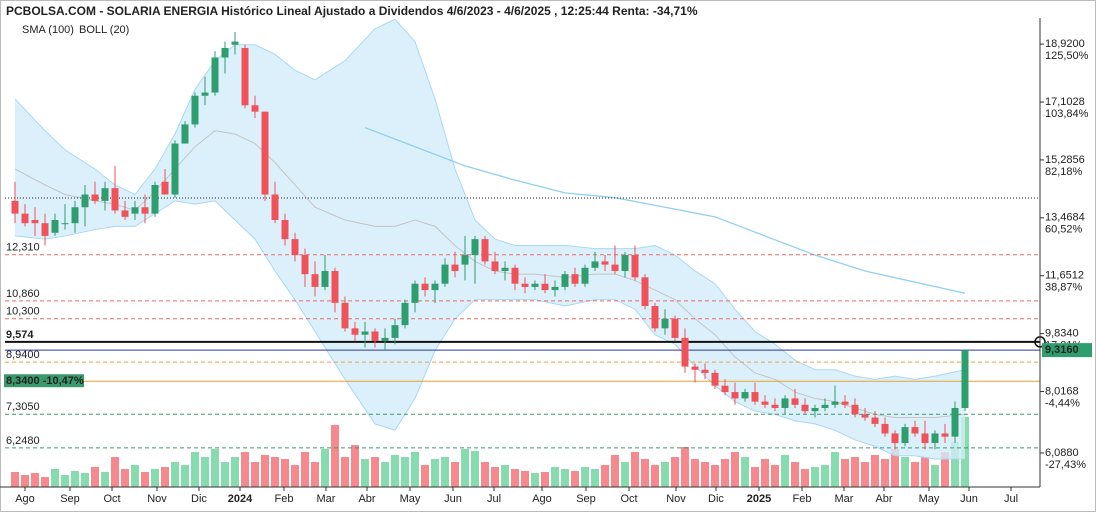  I want to click on last-price-badge, so click(1067, 350).